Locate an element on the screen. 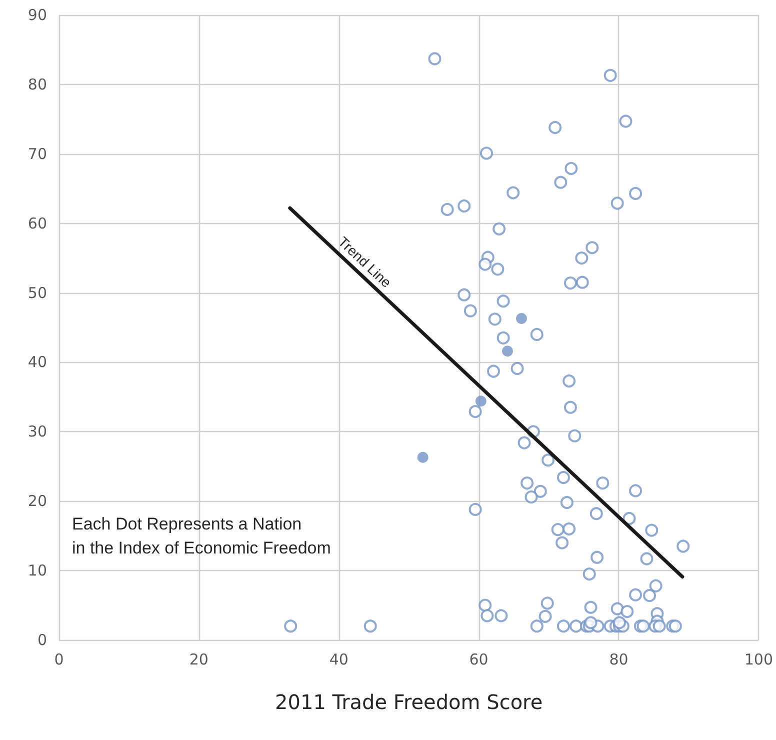 This screenshot has height=740, width=776. annotation: Each Dot Represents a Nation in the Index of Economic Freedom is located at coordinates (201, 536).